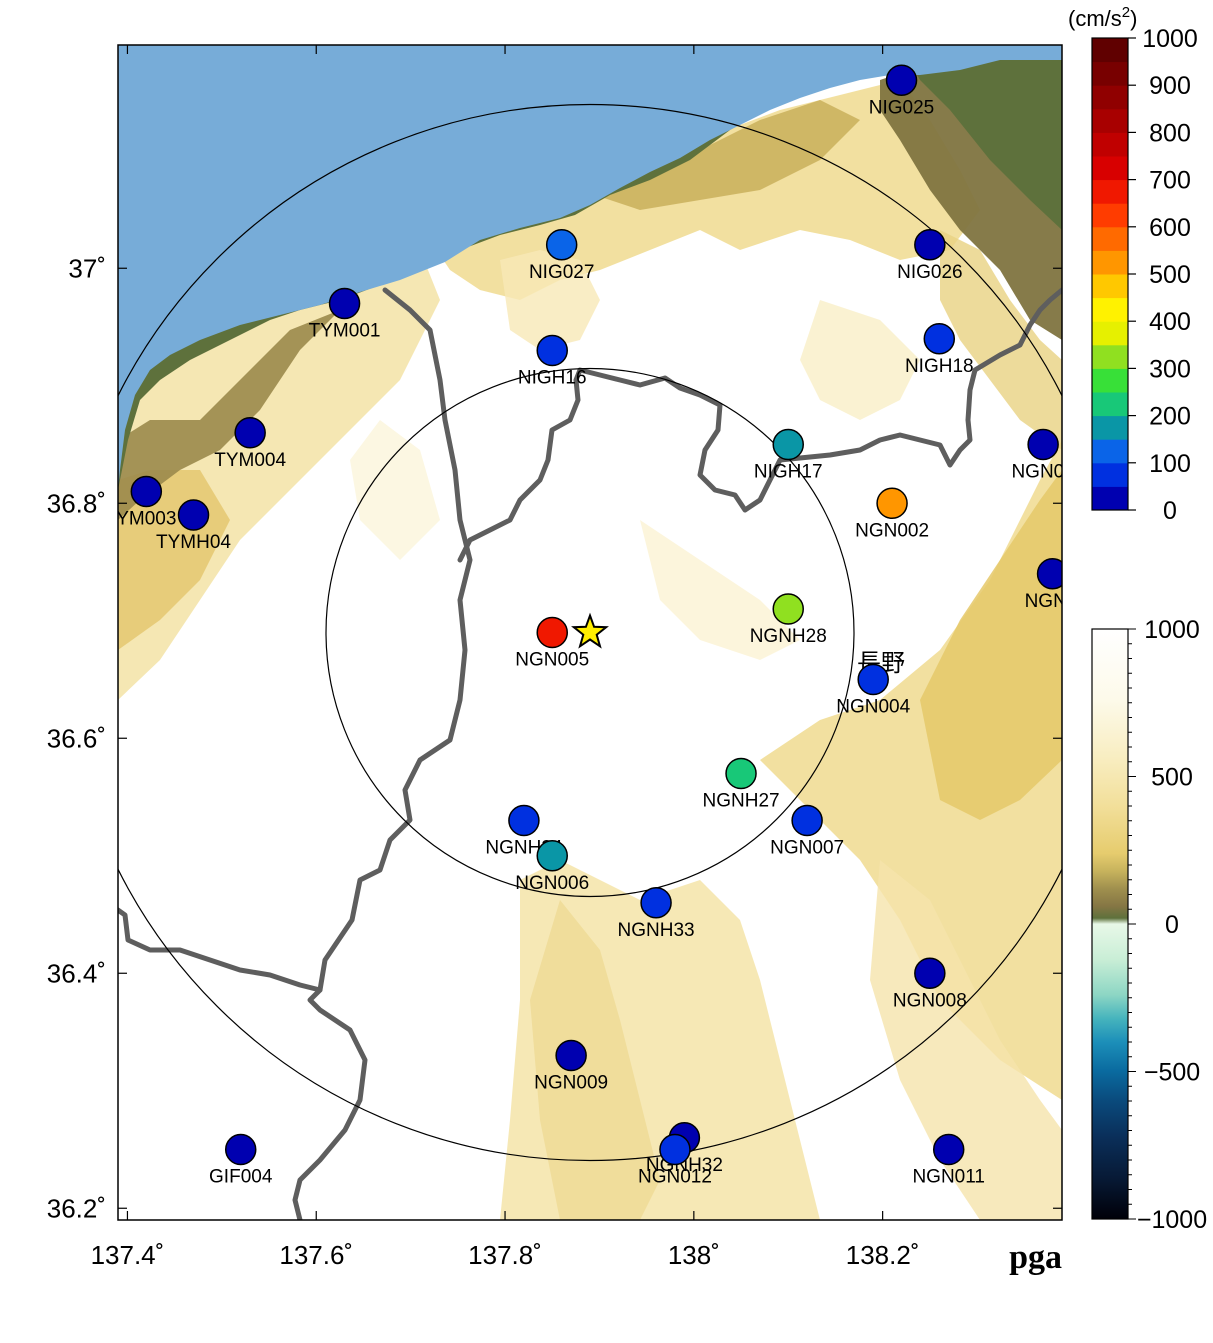 Image resolution: width=1213 pixels, height=1343 pixels. I want to click on x-tick-label: 138˚, so click(694, 1255).